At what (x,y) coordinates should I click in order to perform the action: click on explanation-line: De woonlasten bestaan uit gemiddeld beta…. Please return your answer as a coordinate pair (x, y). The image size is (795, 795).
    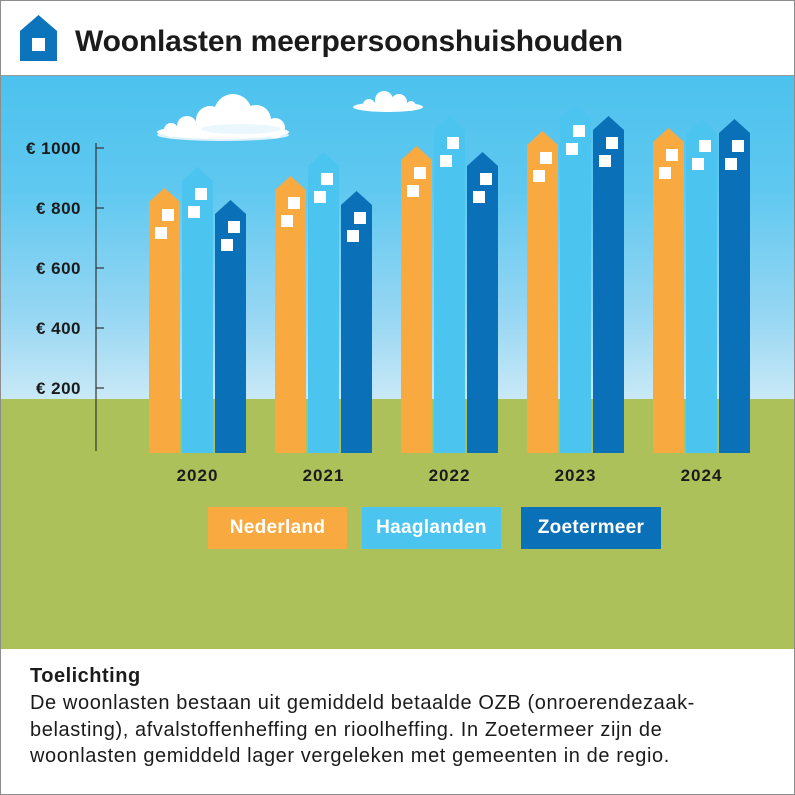
    Looking at the image, I should click on (362, 703).